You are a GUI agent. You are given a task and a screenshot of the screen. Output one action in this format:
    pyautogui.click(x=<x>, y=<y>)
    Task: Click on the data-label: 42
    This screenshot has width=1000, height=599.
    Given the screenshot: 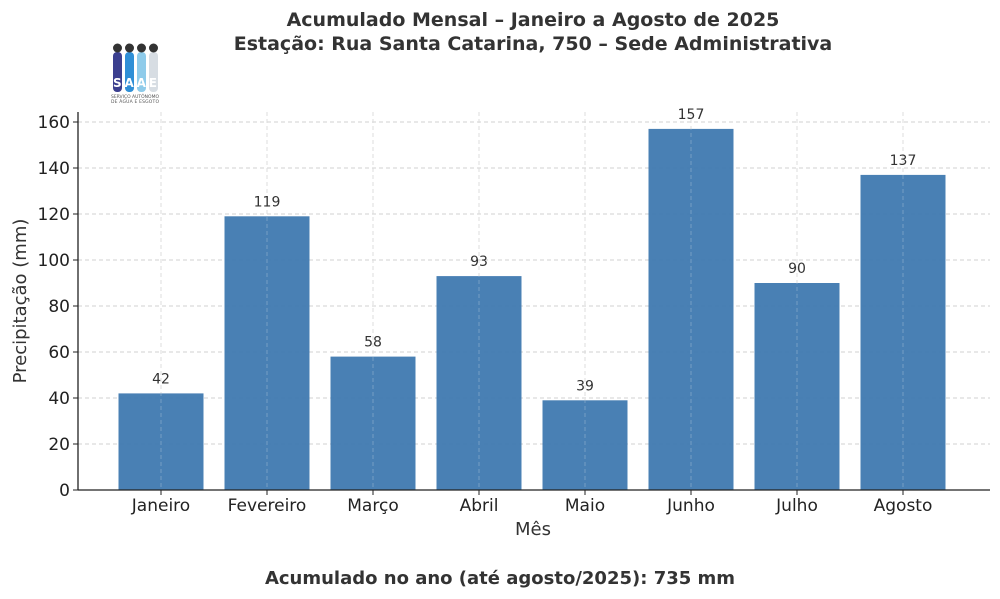 What is the action you would take?
    pyautogui.click(x=161, y=379)
    